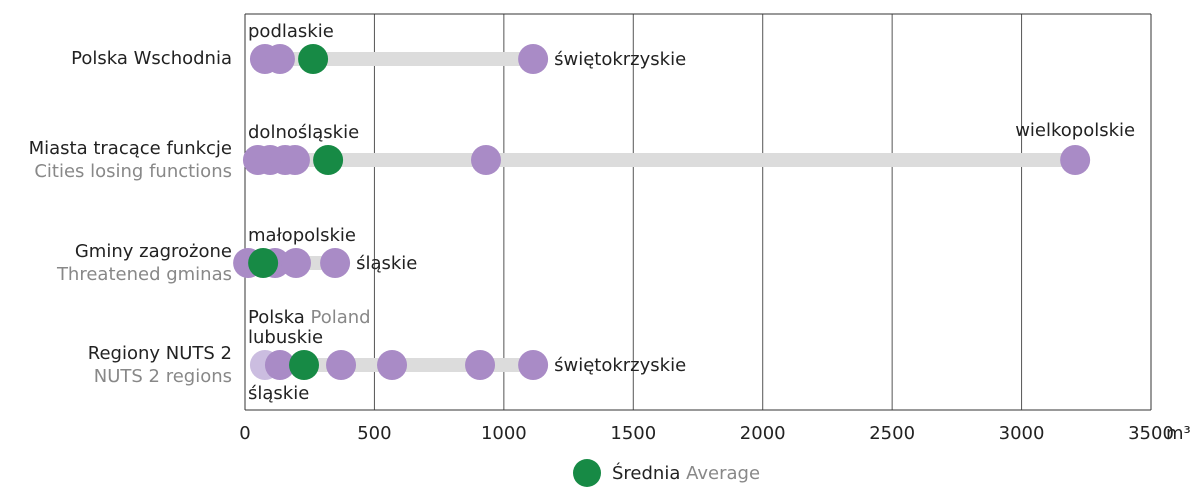  I want to click on national-label-pl: Polska, so click(276, 317).